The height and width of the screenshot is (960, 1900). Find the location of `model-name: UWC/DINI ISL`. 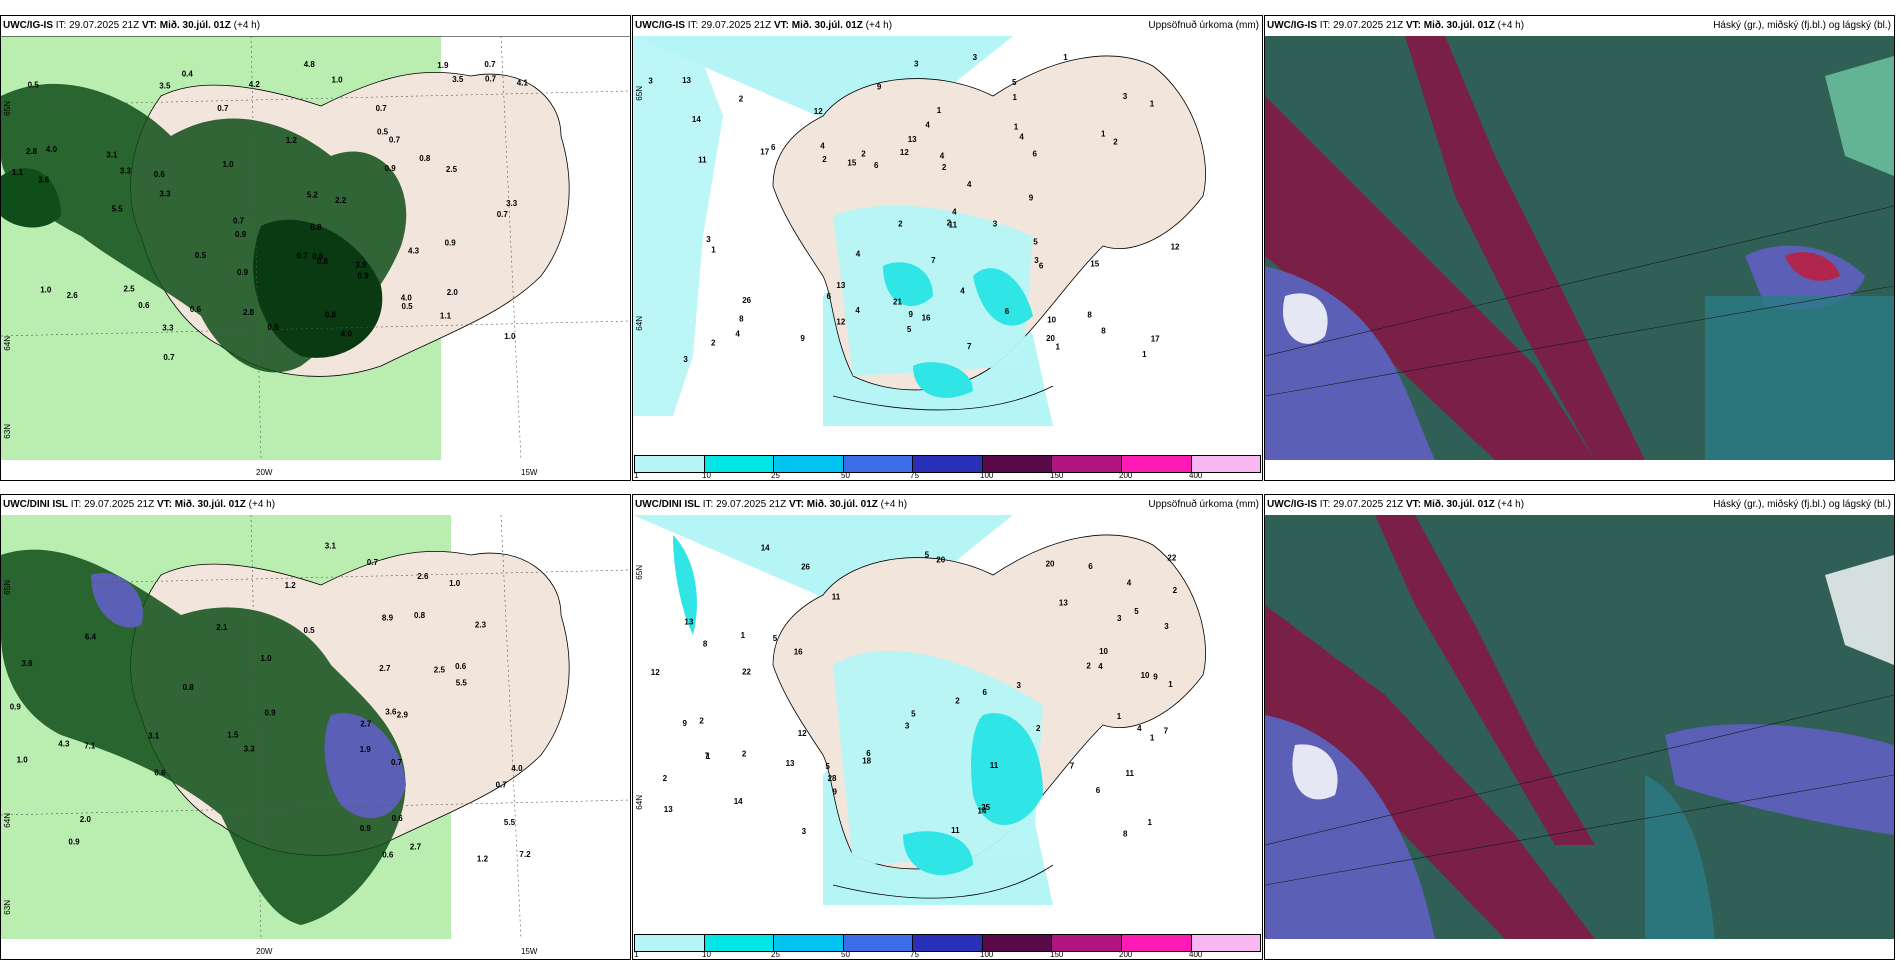

model-name: UWC/DINI ISL is located at coordinates (667, 504).